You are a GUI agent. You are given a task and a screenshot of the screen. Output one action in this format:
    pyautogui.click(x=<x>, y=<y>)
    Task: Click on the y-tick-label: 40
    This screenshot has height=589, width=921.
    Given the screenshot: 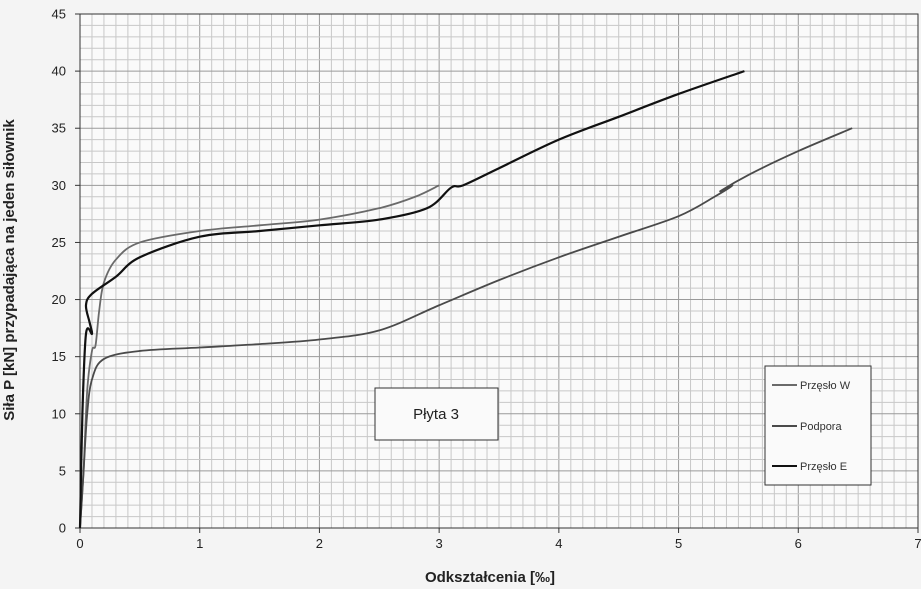 What is the action you would take?
    pyautogui.click(x=59, y=71)
    